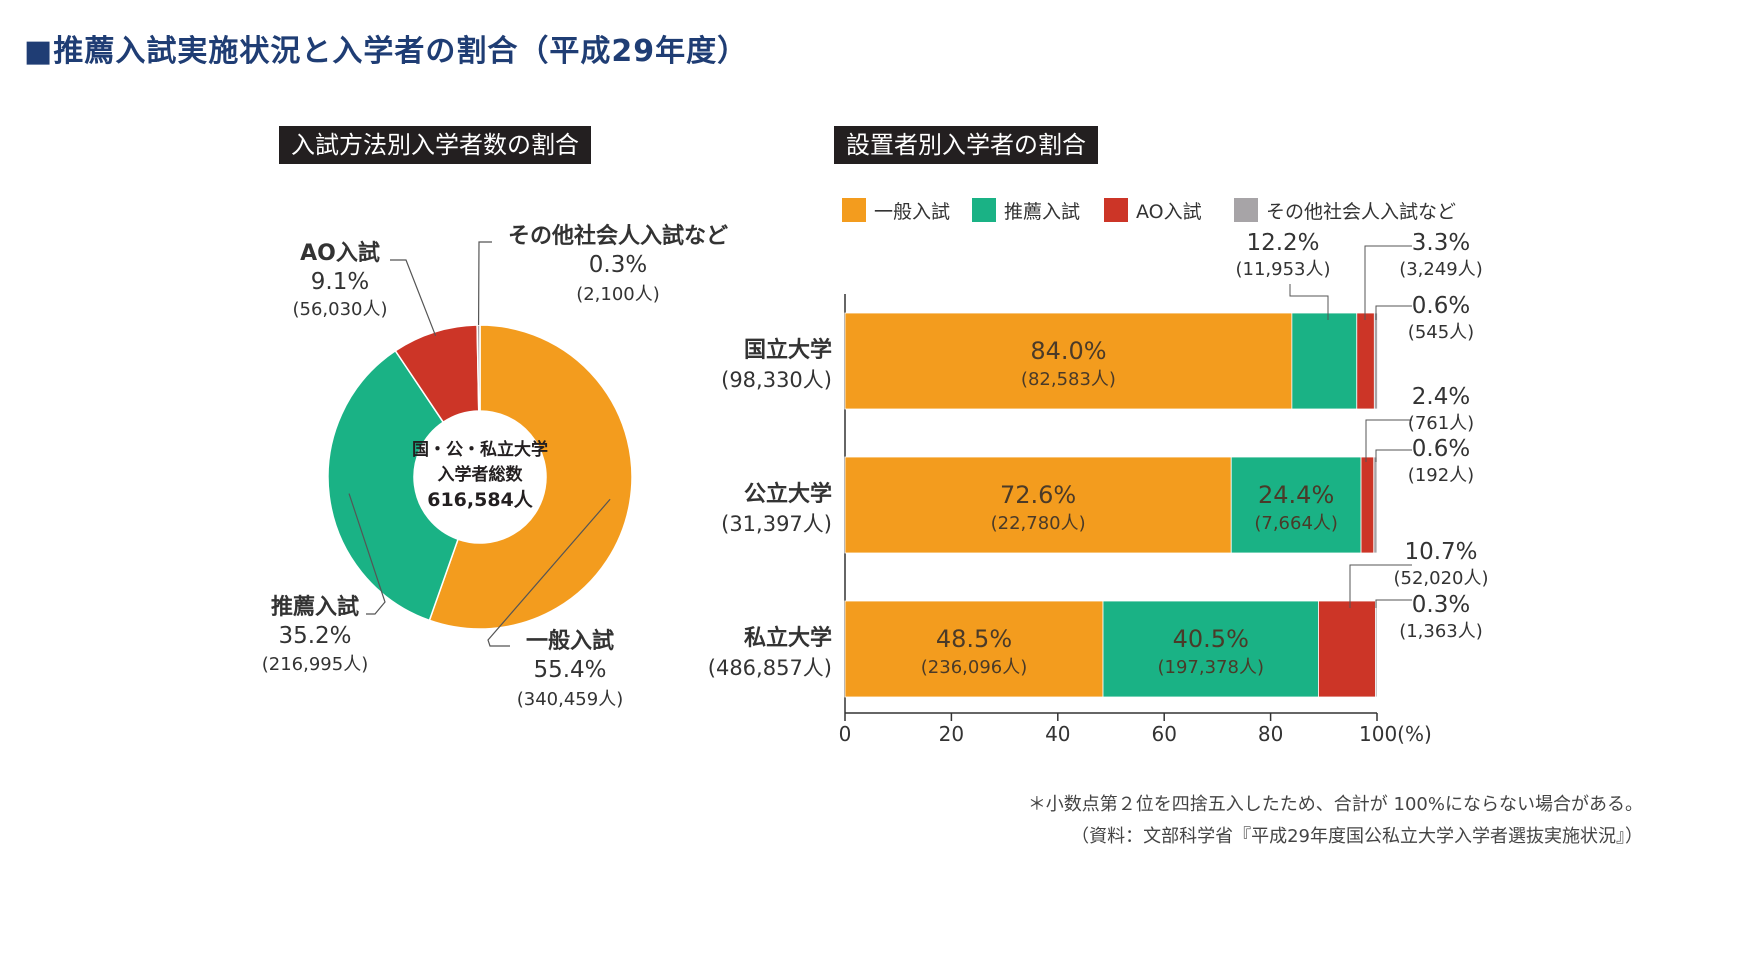 This screenshot has width=1743, height=961. What do you see at coordinates (1068, 351) in the screenshot?
I see `bar-1-label-1: 84.0%` at bounding box center [1068, 351].